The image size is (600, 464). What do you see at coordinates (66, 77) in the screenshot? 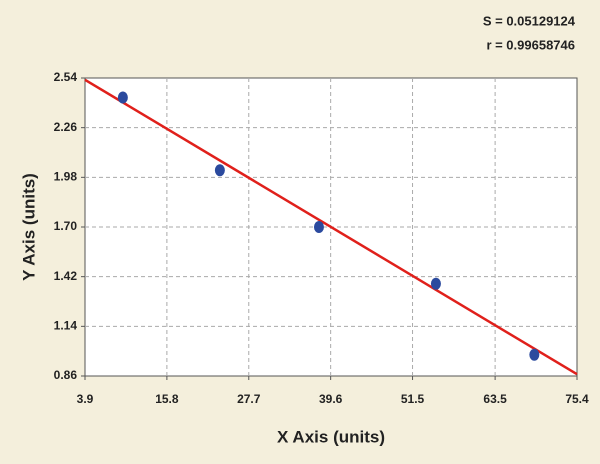
I see `y-tick-label: 2.54` at bounding box center [66, 77].